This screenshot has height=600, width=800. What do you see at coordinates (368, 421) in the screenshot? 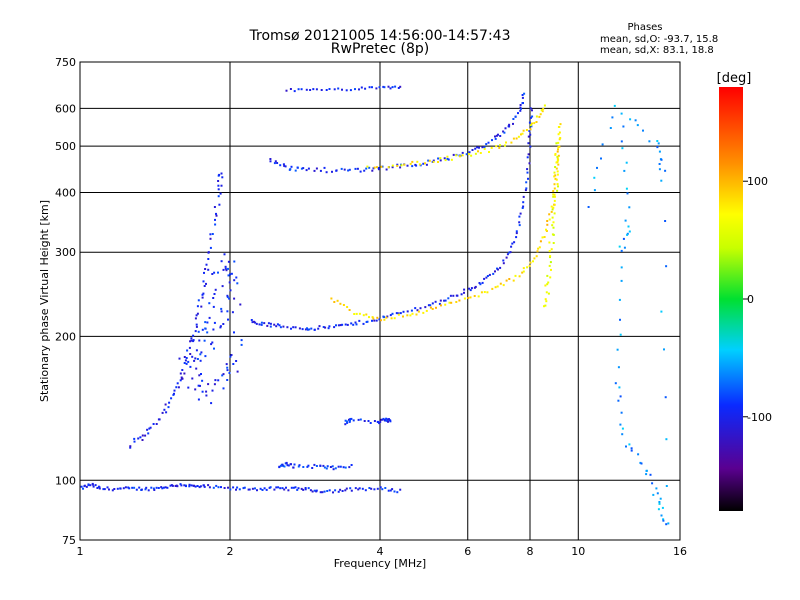
I see `trace-mid_patch` at bounding box center [368, 421].